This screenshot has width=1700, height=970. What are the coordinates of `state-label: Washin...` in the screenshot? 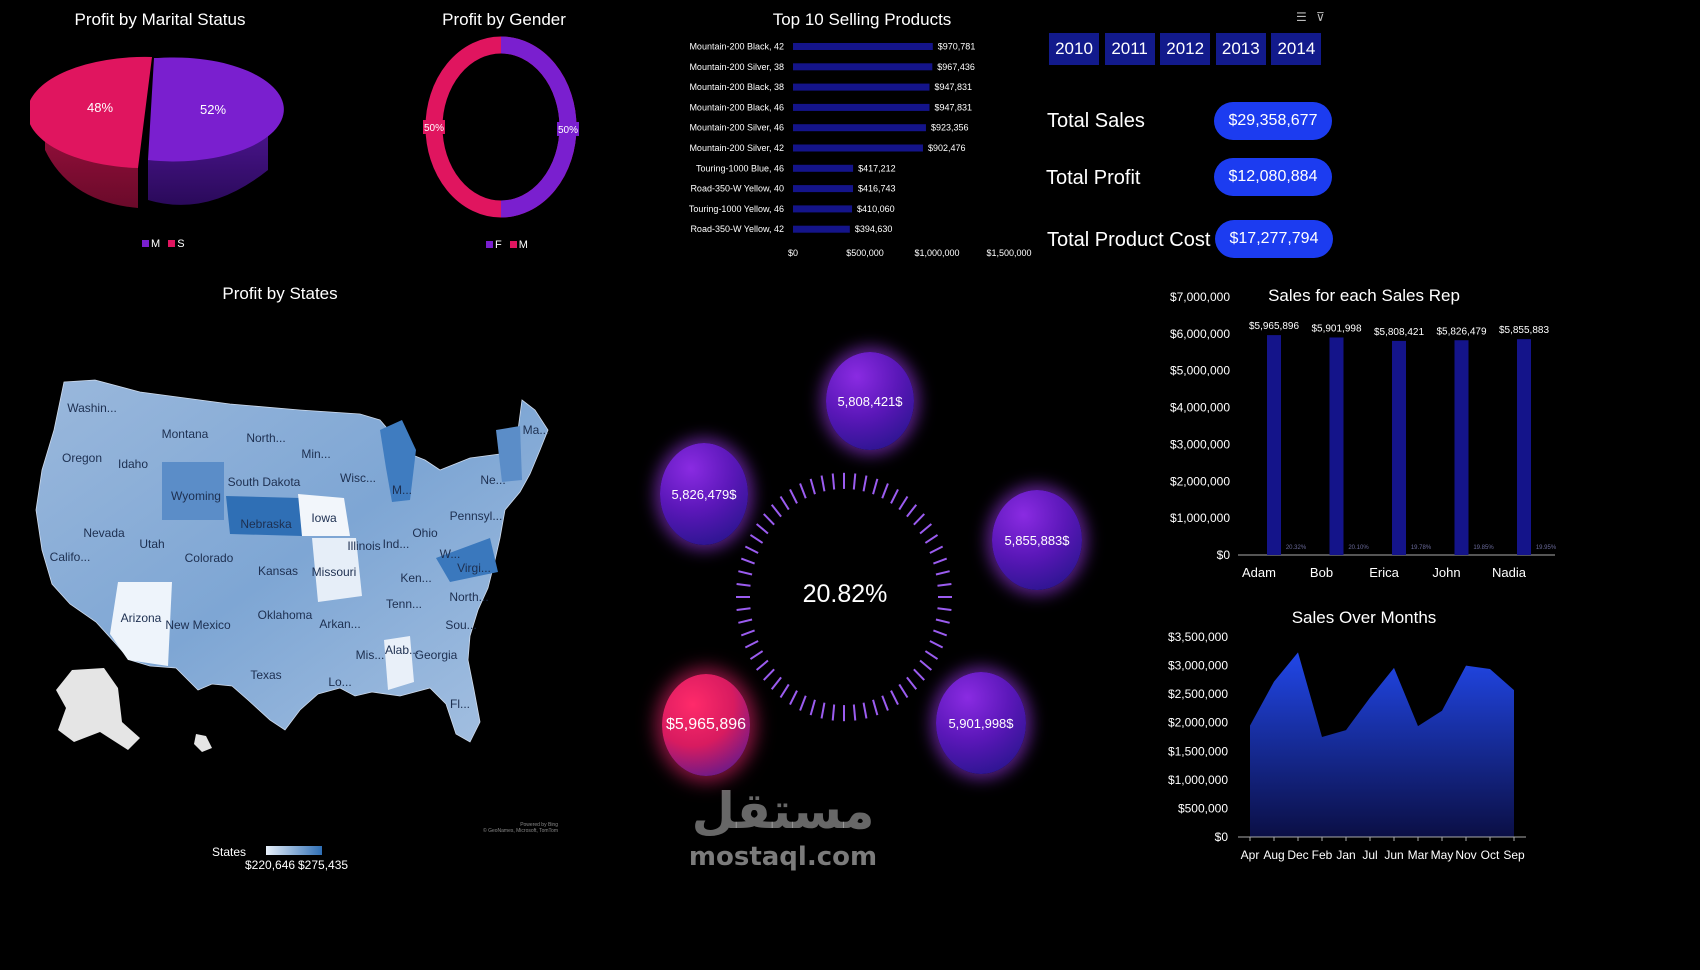 It's located at (92, 408).